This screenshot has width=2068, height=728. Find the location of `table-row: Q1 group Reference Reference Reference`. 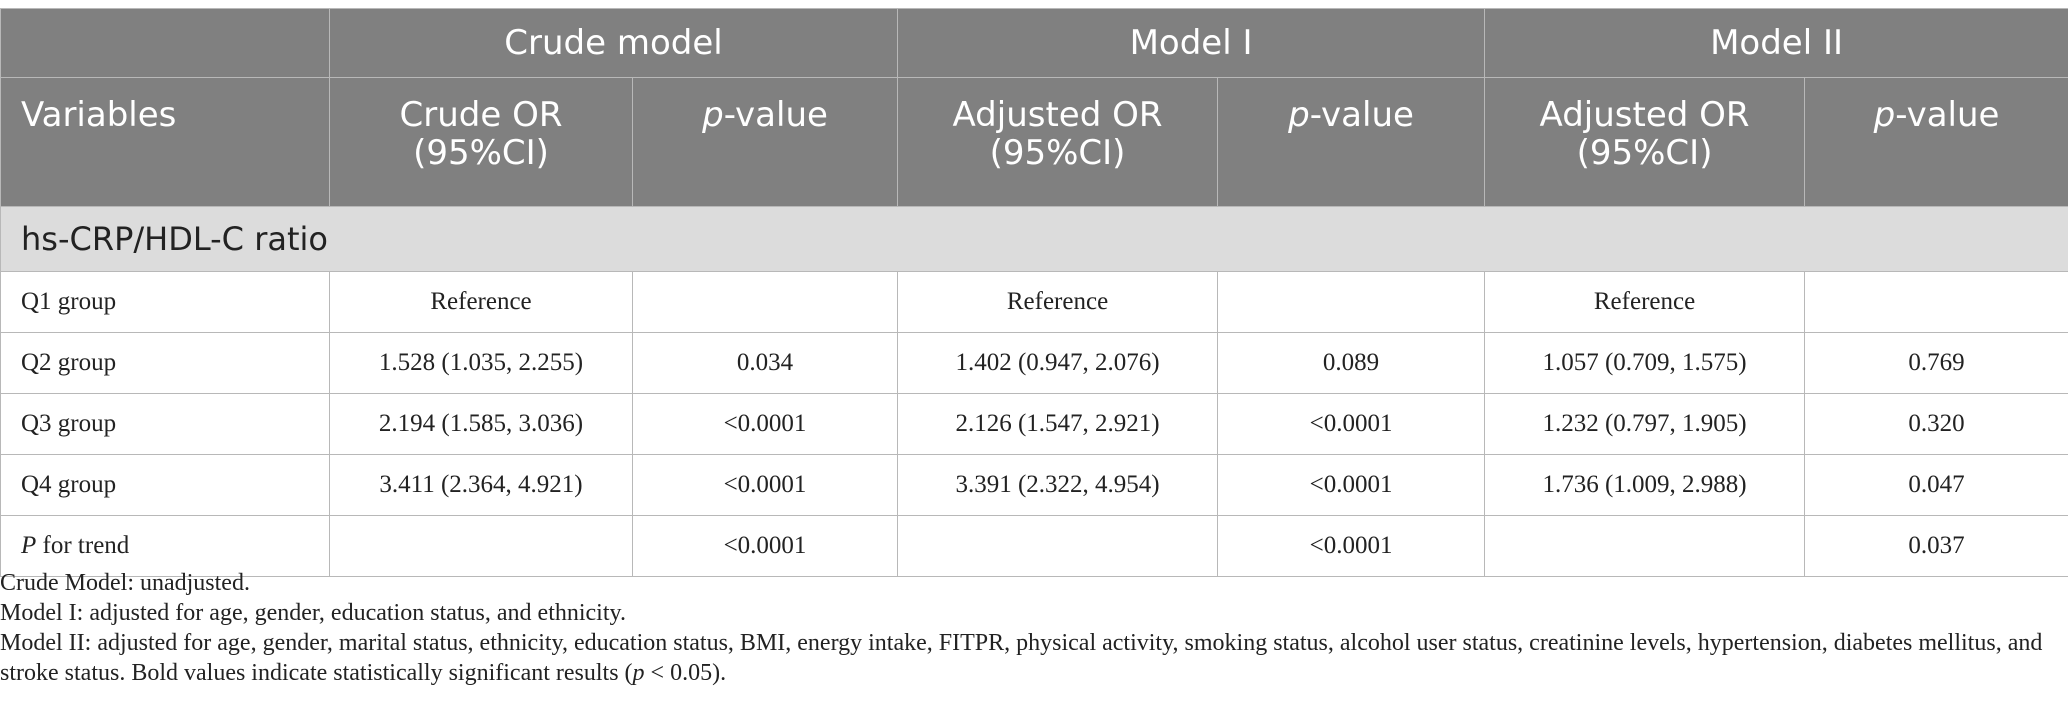

table-row: Q1 group Reference Reference Reference is located at coordinates (1034, 302).